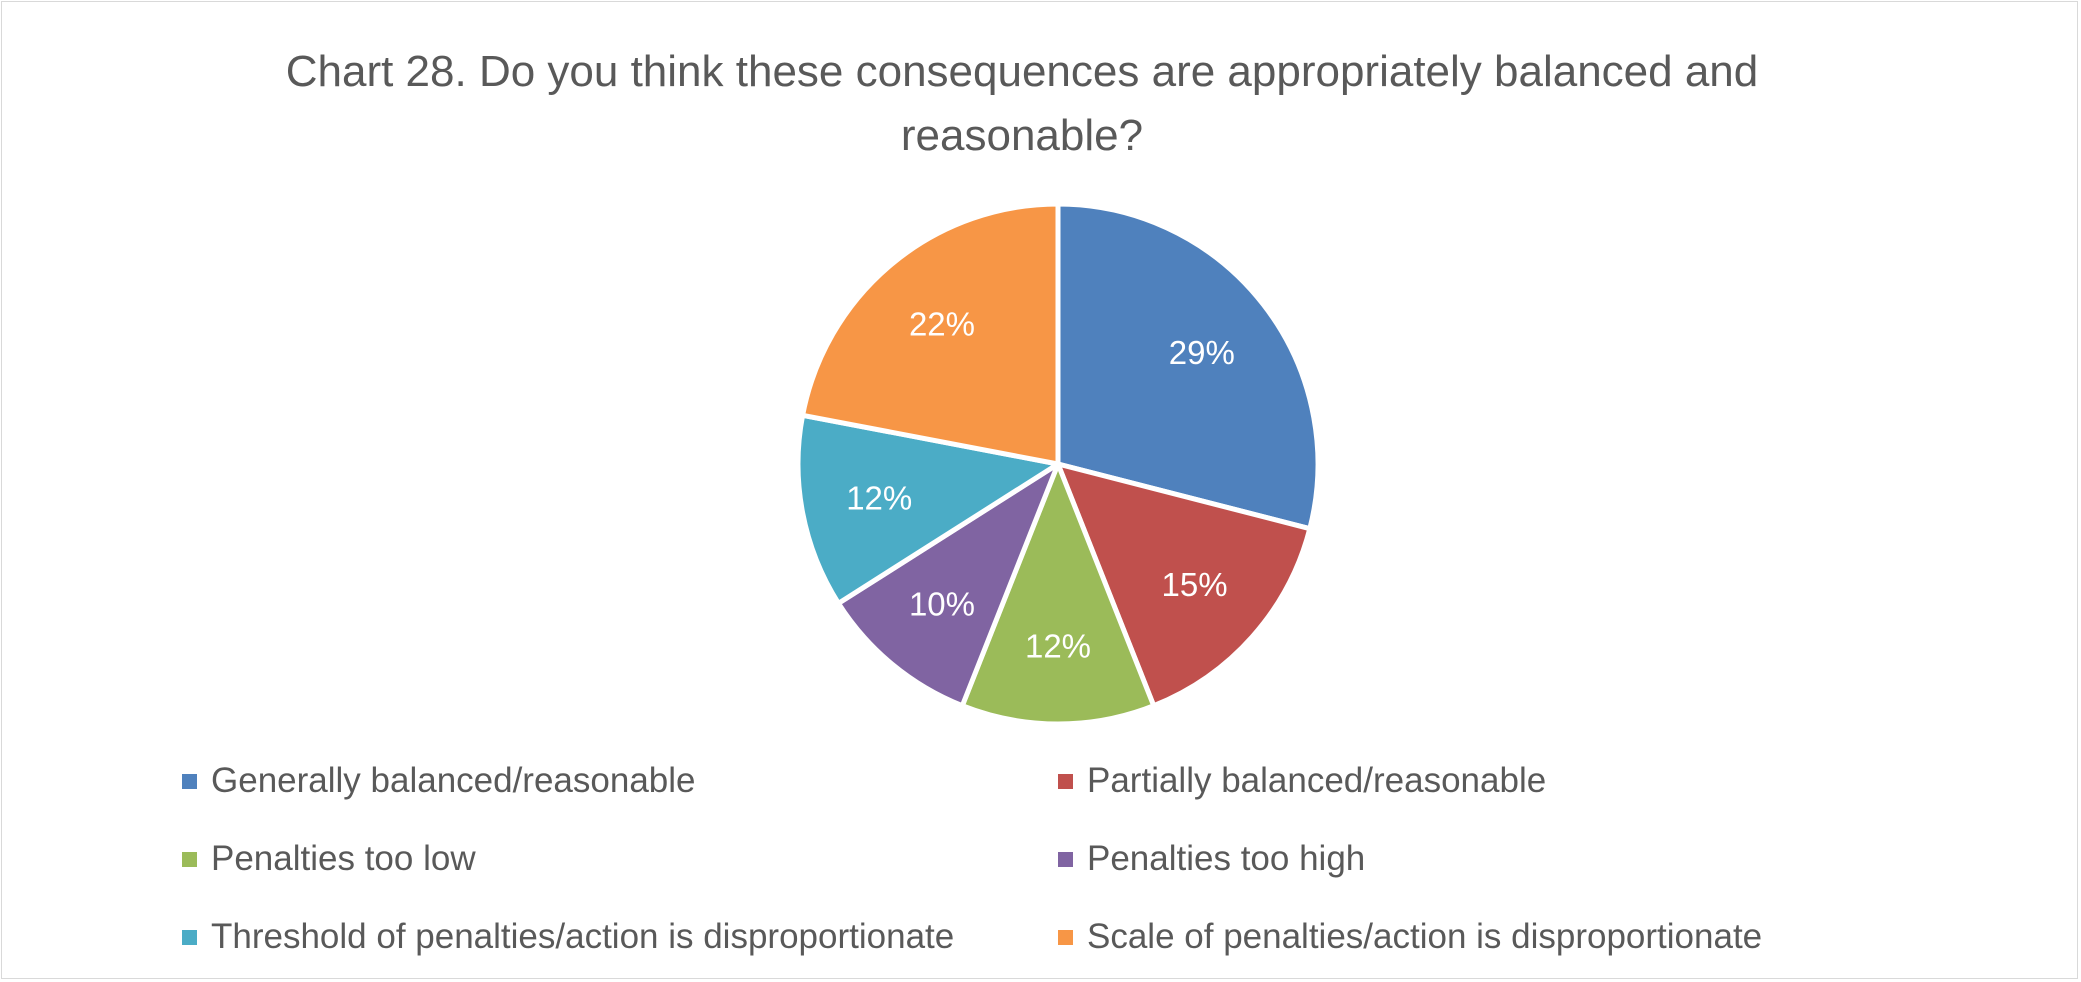 This screenshot has height=982, width=2081. I want to click on data-label-3: 10%, so click(942, 604).